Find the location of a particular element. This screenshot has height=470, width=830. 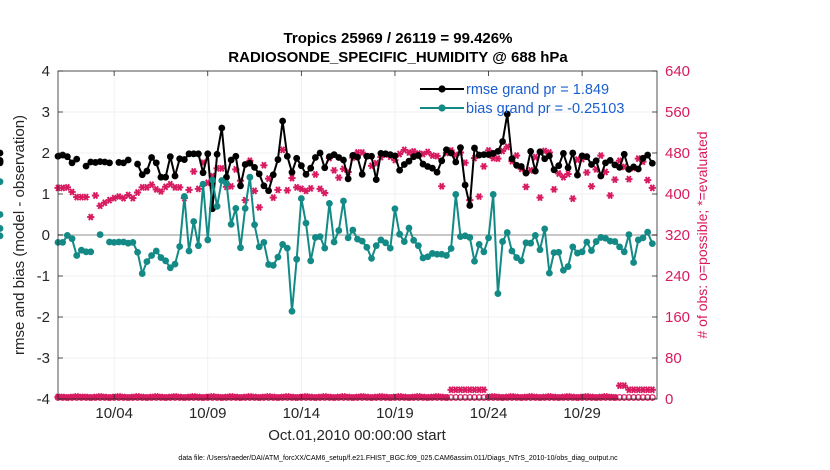

x-tick-label: 10/29 is located at coordinates (582, 413).